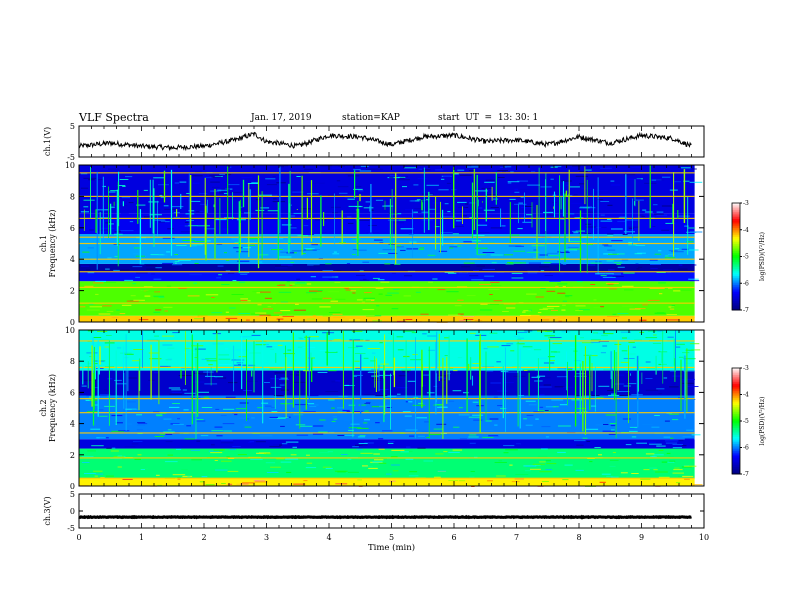  What do you see at coordinates (516, 537) in the screenshot?
I see `x-tick-label: 7` at bounding box center [516, 537].